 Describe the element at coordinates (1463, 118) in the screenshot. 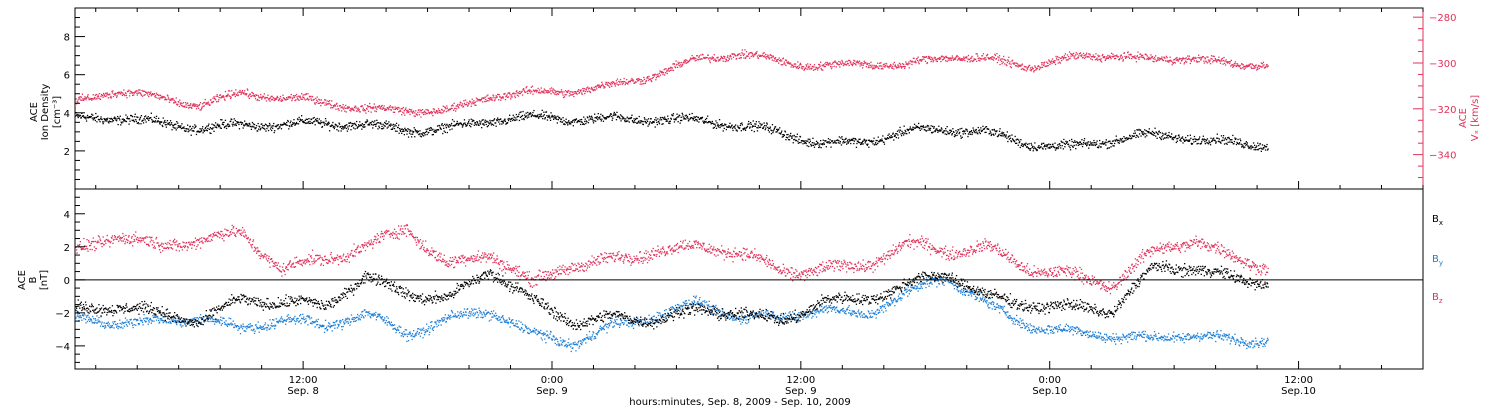

I see `vx-ylabel-line1: ACE` at that location.